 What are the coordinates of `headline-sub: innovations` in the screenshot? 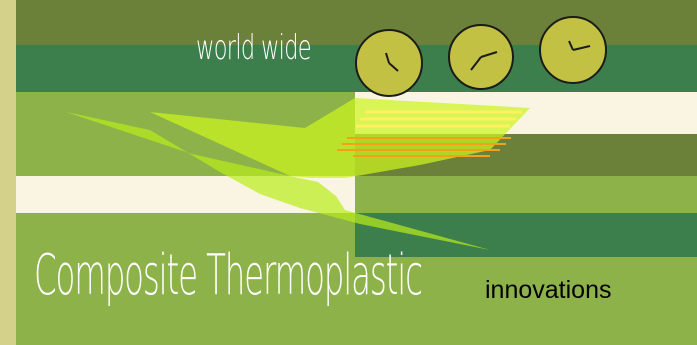 It's located at (548, 290).